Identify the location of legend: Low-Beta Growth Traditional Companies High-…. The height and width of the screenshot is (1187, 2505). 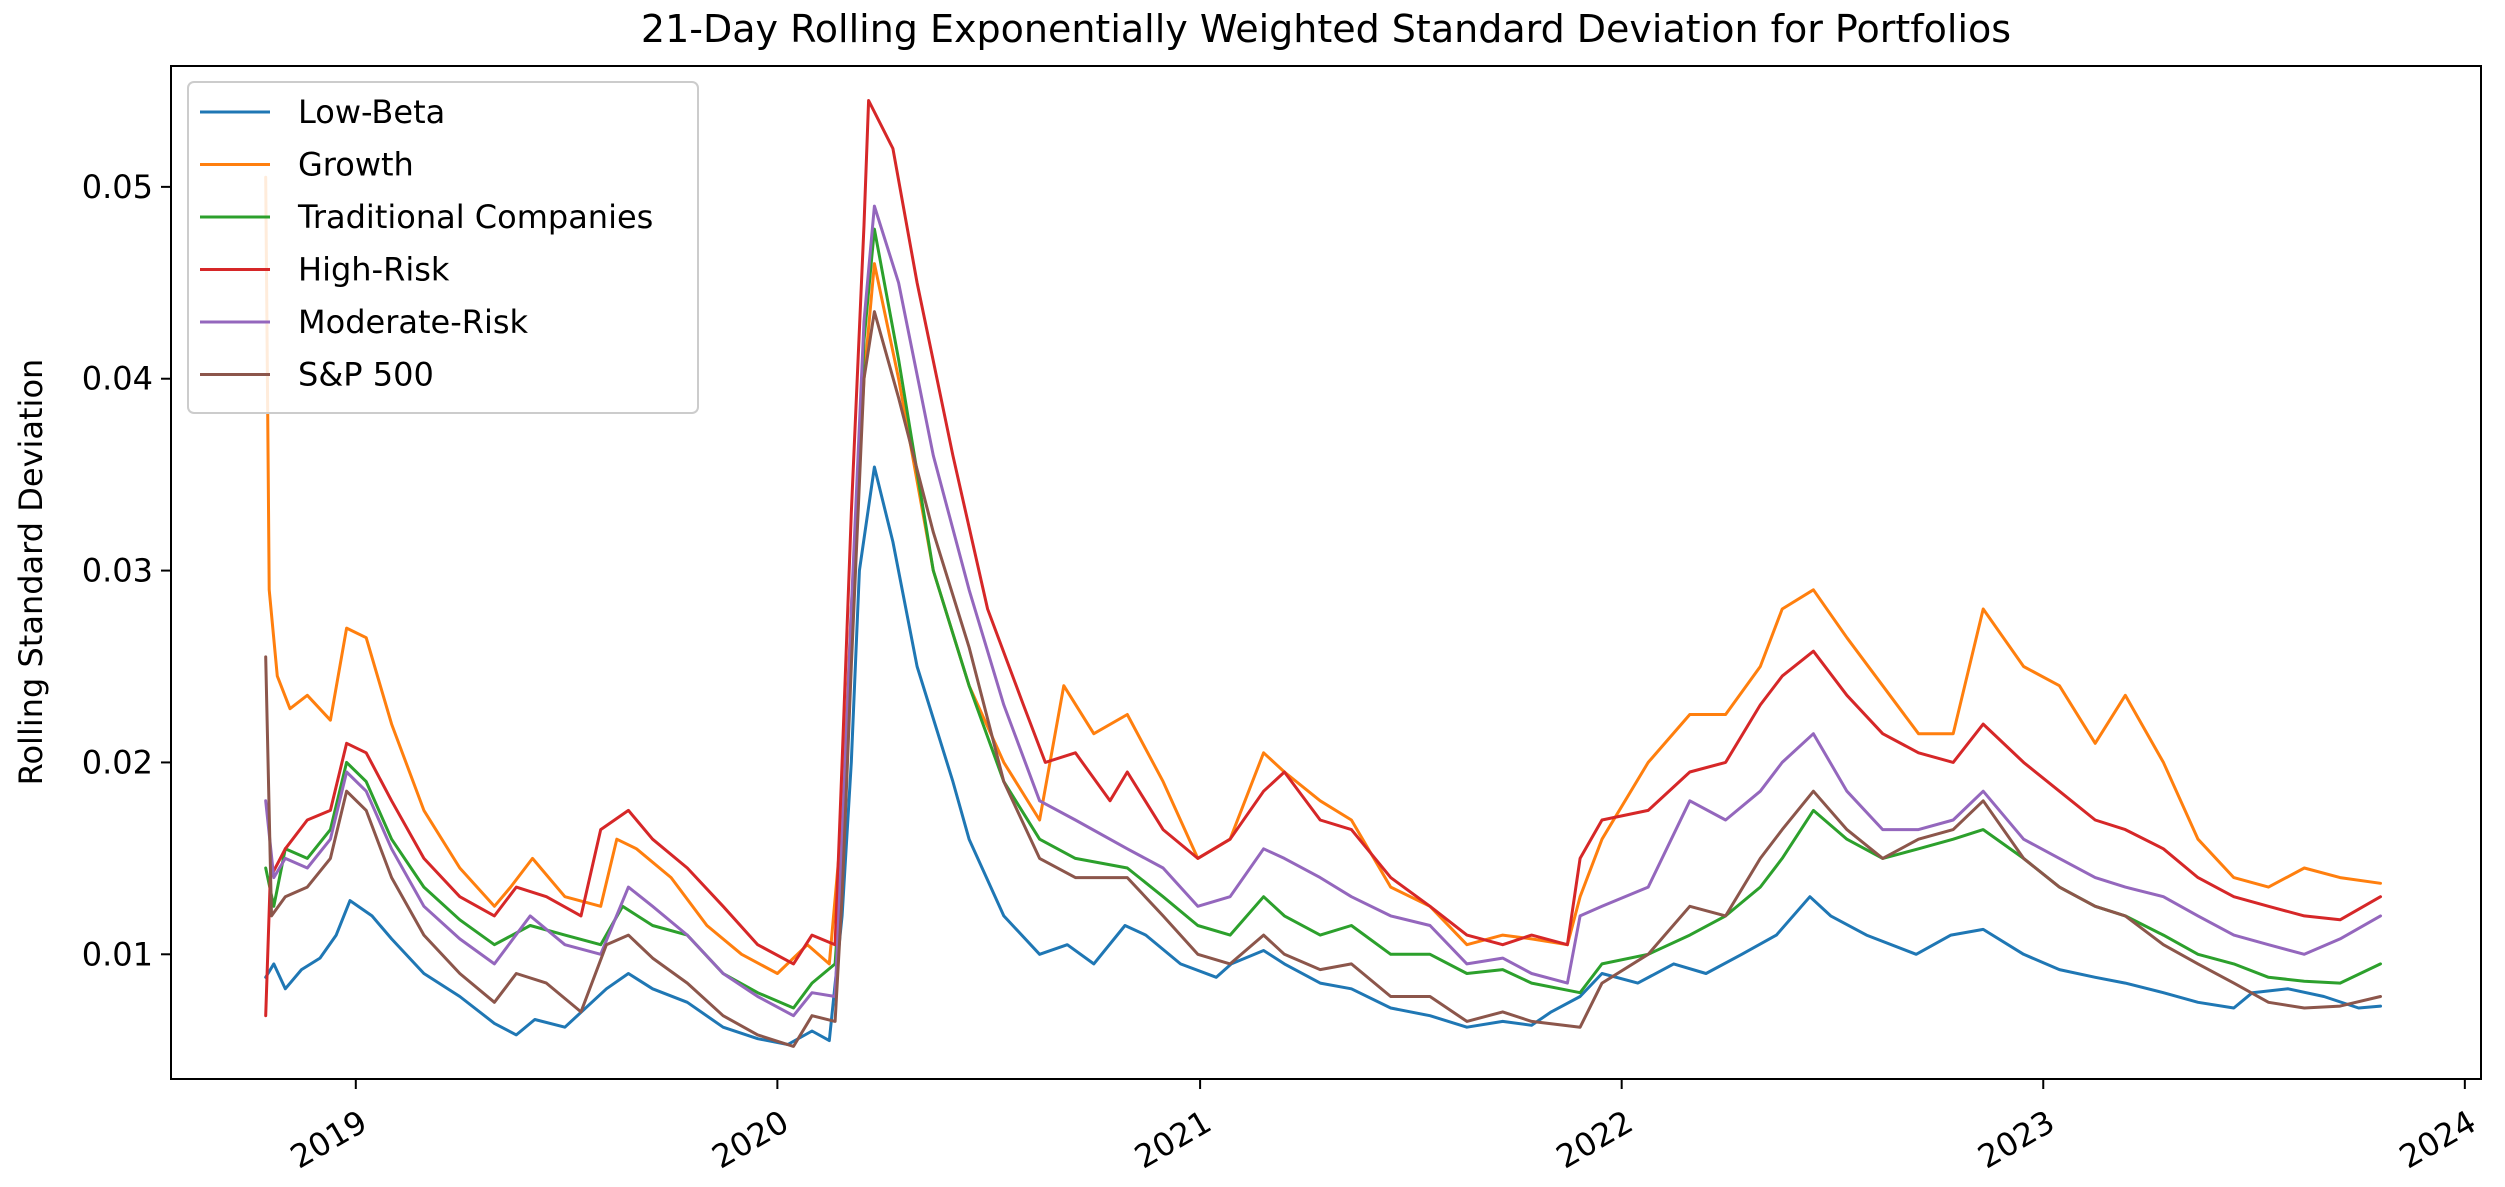
(443, 247).